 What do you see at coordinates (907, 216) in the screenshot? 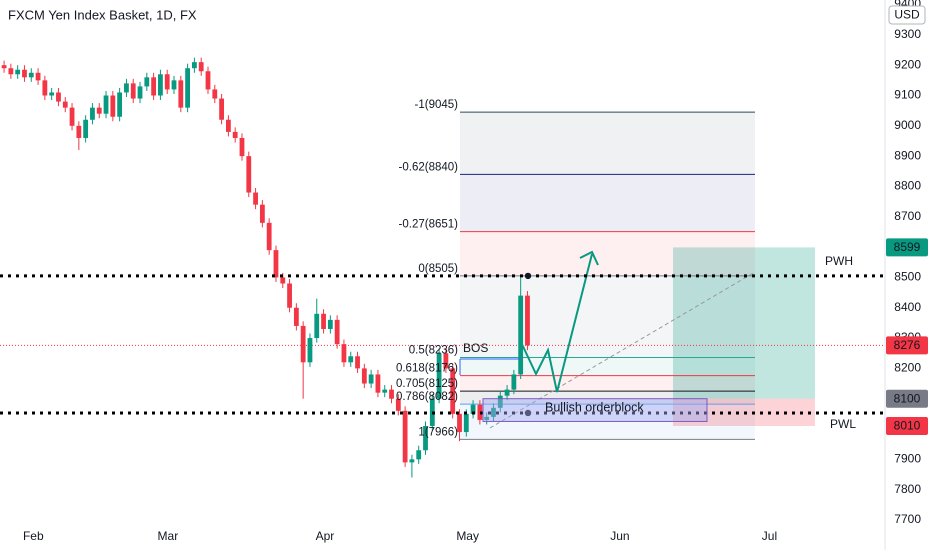
I see `y-tick-label: 8700` at bounding box center [907, 216].